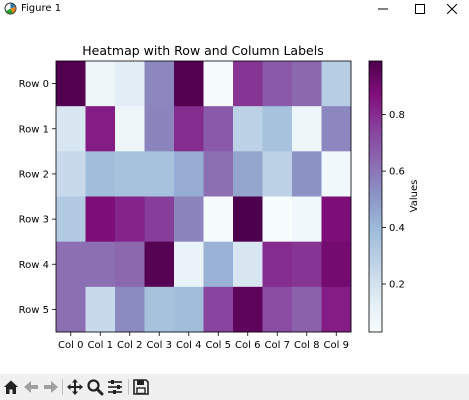 The height and width of the screenshot is (400, 469). What do you see at coordinates (51, 387) in the screenshot?
I see `arrow-right-icon` at bounding box center [51, 387].